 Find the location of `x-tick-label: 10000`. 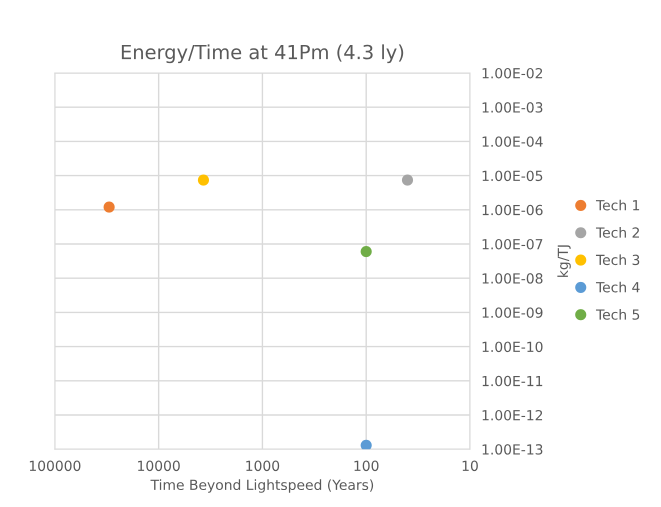

x-tick-label: 10000 is located at coordinates (159, 466).